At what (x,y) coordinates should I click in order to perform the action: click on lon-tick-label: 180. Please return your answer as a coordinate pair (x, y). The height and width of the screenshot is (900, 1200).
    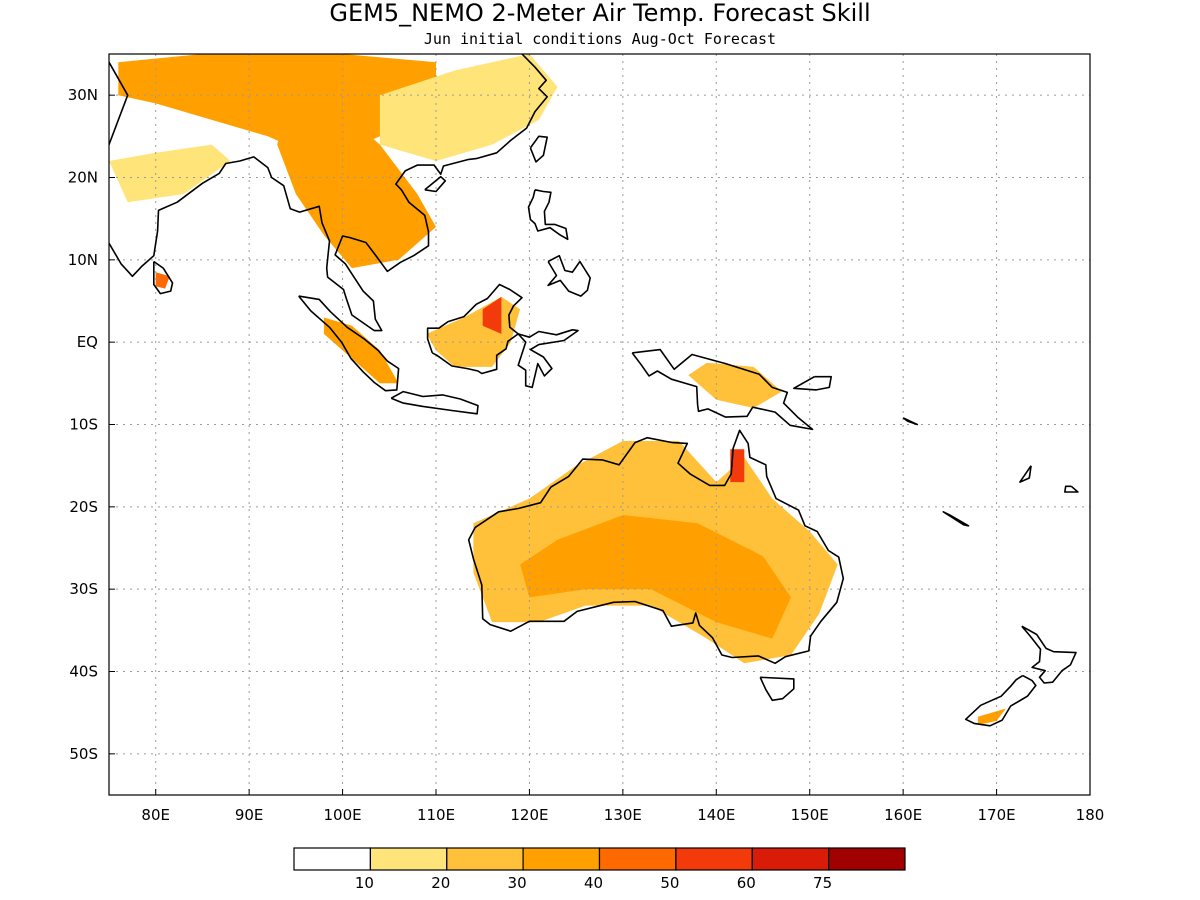
    Looking at the image, I should click on (1090, 815).